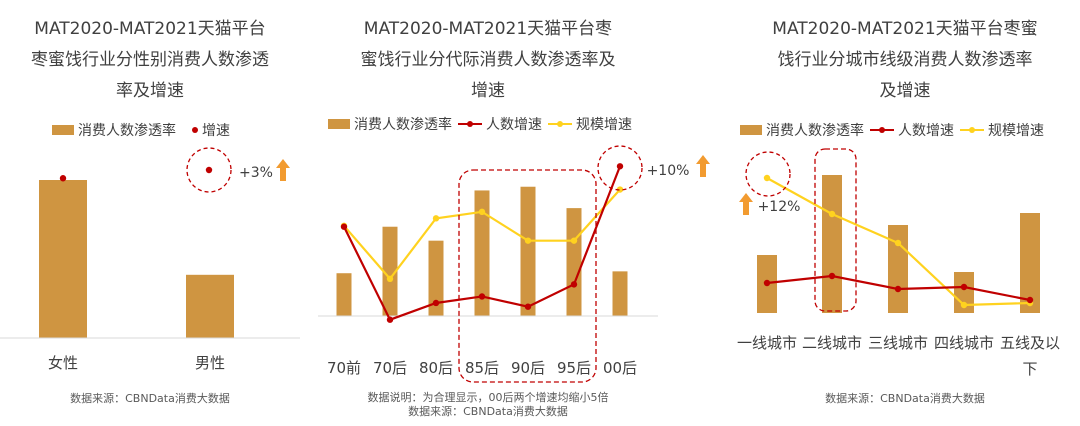 Image resolution: width=1080 pixels, height=426 pixels. What do you see at coordinates (767, 343) in the screenshot?
I see `x-tick-label: 一线城市` at bounding box center [767, 343].